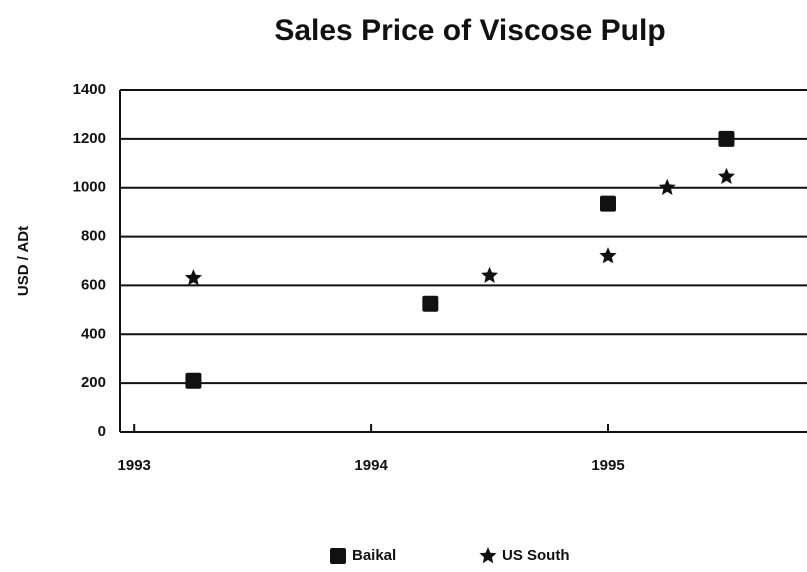 The width and height of the screenshot is (807, 572). What do you see at coordinates (102, 431) in the screenshot?
I see `y-tick-label: 0` at bounding box center [102, 431].